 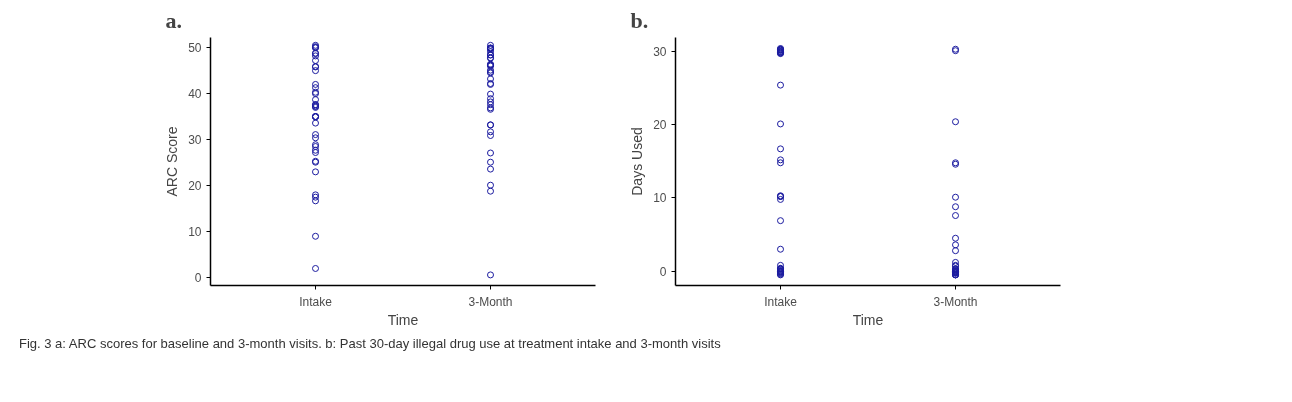 What do you see at coordinates (195, 94) in the screenshot?
I see `y-tick-label: 40` at bounding box center [195, 94].